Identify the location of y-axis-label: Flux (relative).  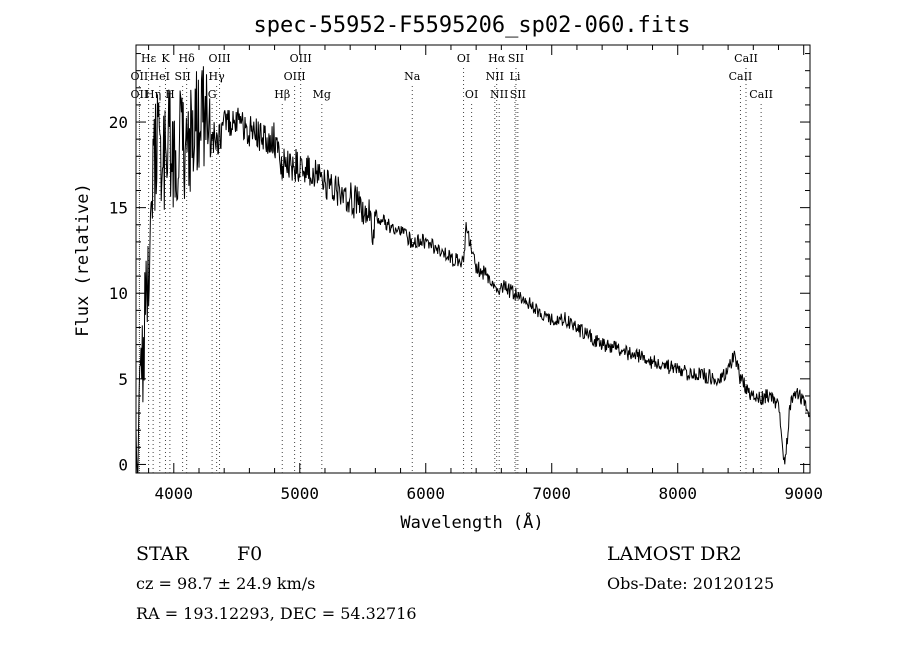
(83, 260).